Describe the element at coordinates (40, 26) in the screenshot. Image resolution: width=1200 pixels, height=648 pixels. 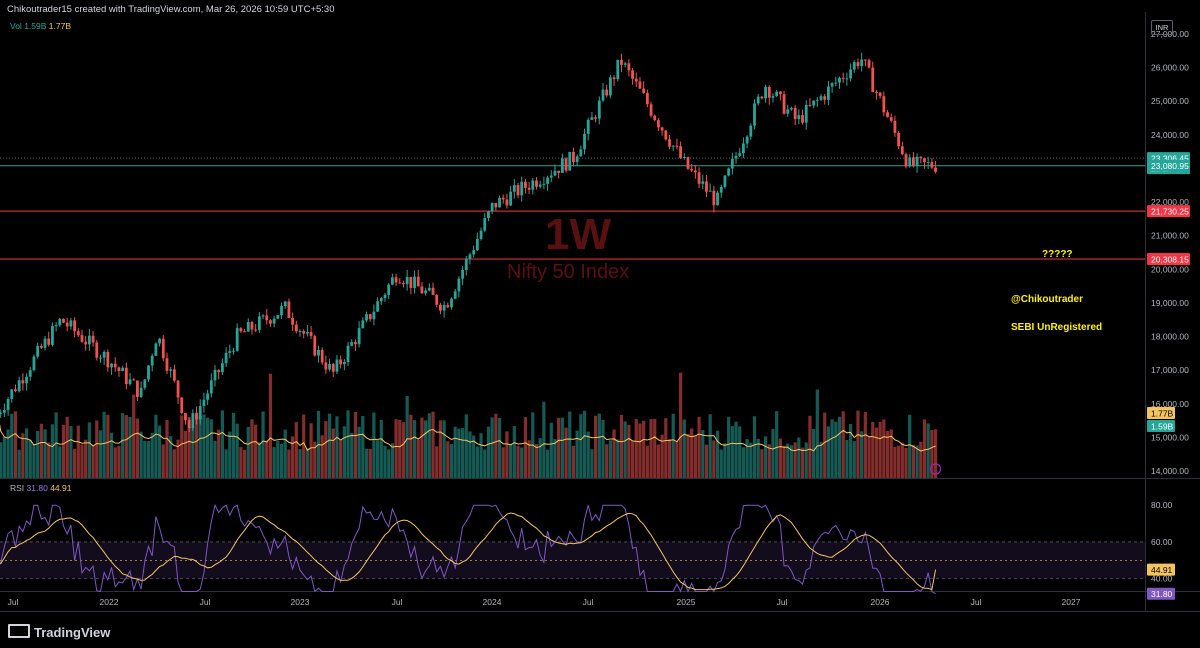
I see `volume-legend: Vol 1.59B 1.77B` at that location.